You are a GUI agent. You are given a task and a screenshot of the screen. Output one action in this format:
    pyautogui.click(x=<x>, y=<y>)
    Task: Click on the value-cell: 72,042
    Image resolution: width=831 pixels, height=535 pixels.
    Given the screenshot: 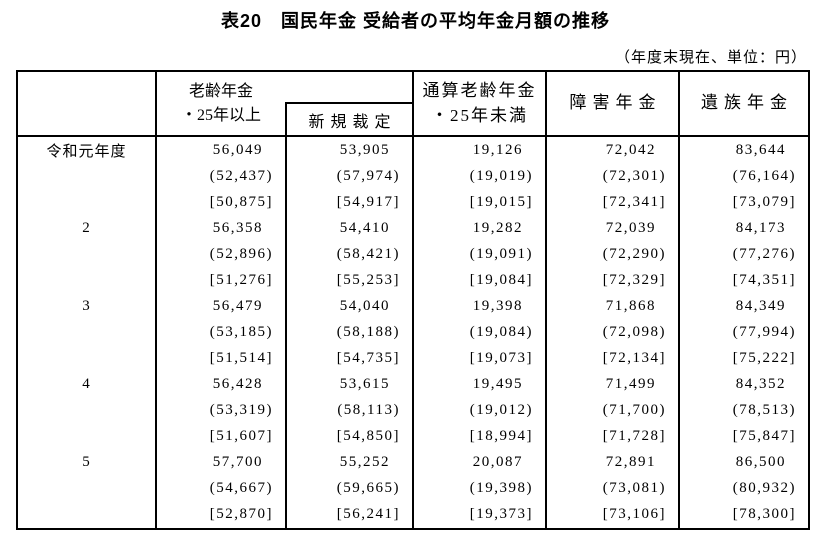 What is the action you would take?
    pyautogui.click(x=630, y=149)
    